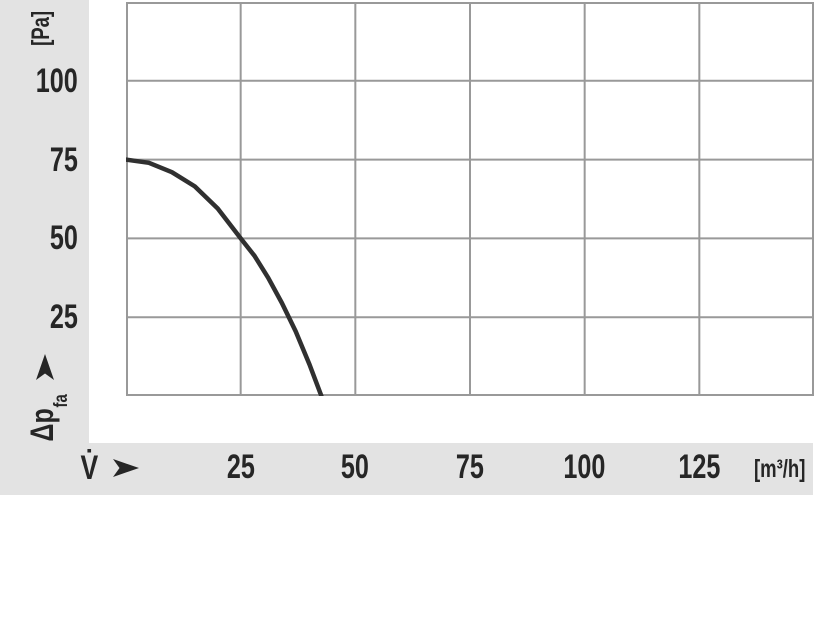  I want to click on y-tick-label: 25, so click(64, 317).